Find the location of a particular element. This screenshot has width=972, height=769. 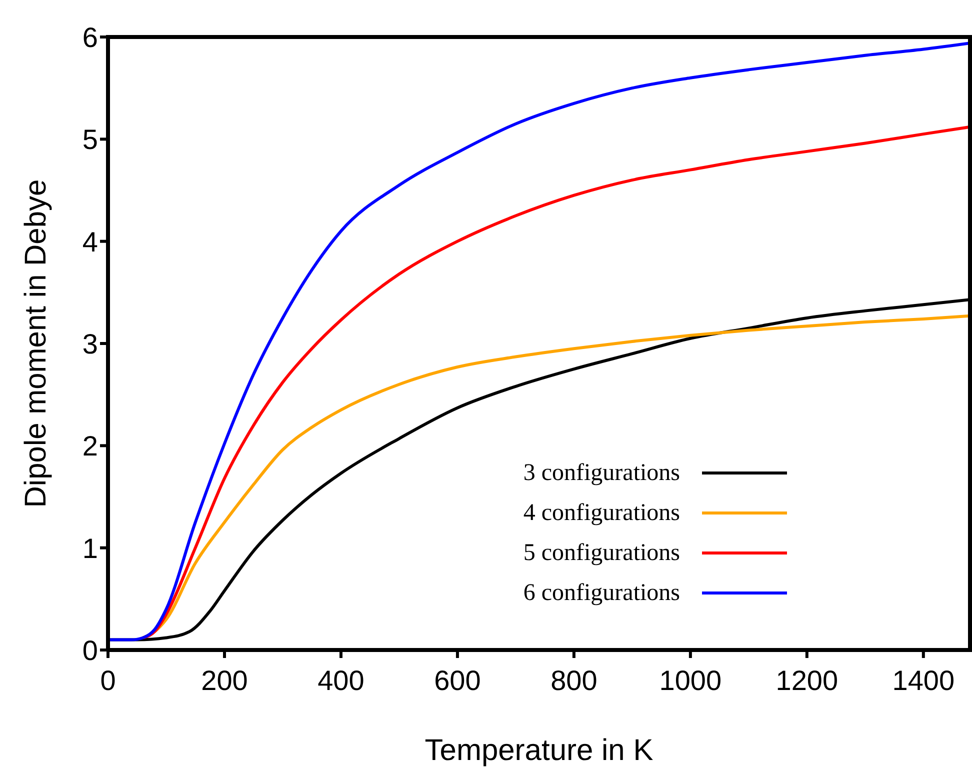

legend-label: 5 configurations is located at coordinates (601, 553).